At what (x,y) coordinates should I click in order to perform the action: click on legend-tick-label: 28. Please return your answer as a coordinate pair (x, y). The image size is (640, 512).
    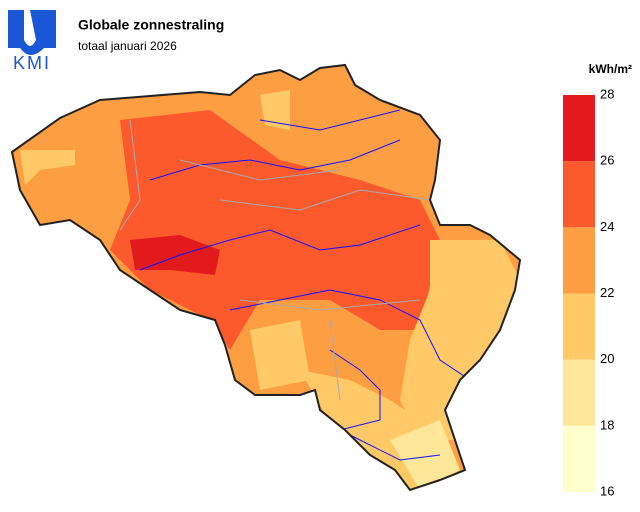
    Looking at the image, I should click on (607, 93).